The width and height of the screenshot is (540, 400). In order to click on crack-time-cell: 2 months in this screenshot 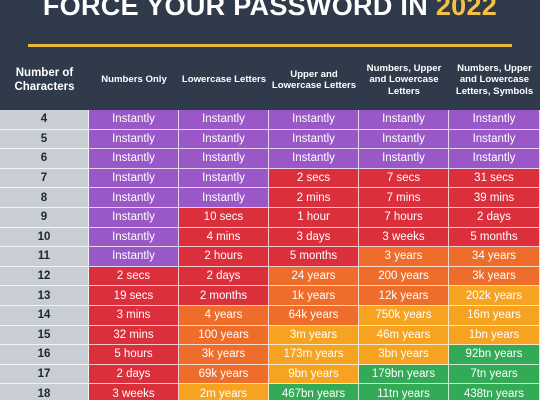, I will do `click(224, 296)`.